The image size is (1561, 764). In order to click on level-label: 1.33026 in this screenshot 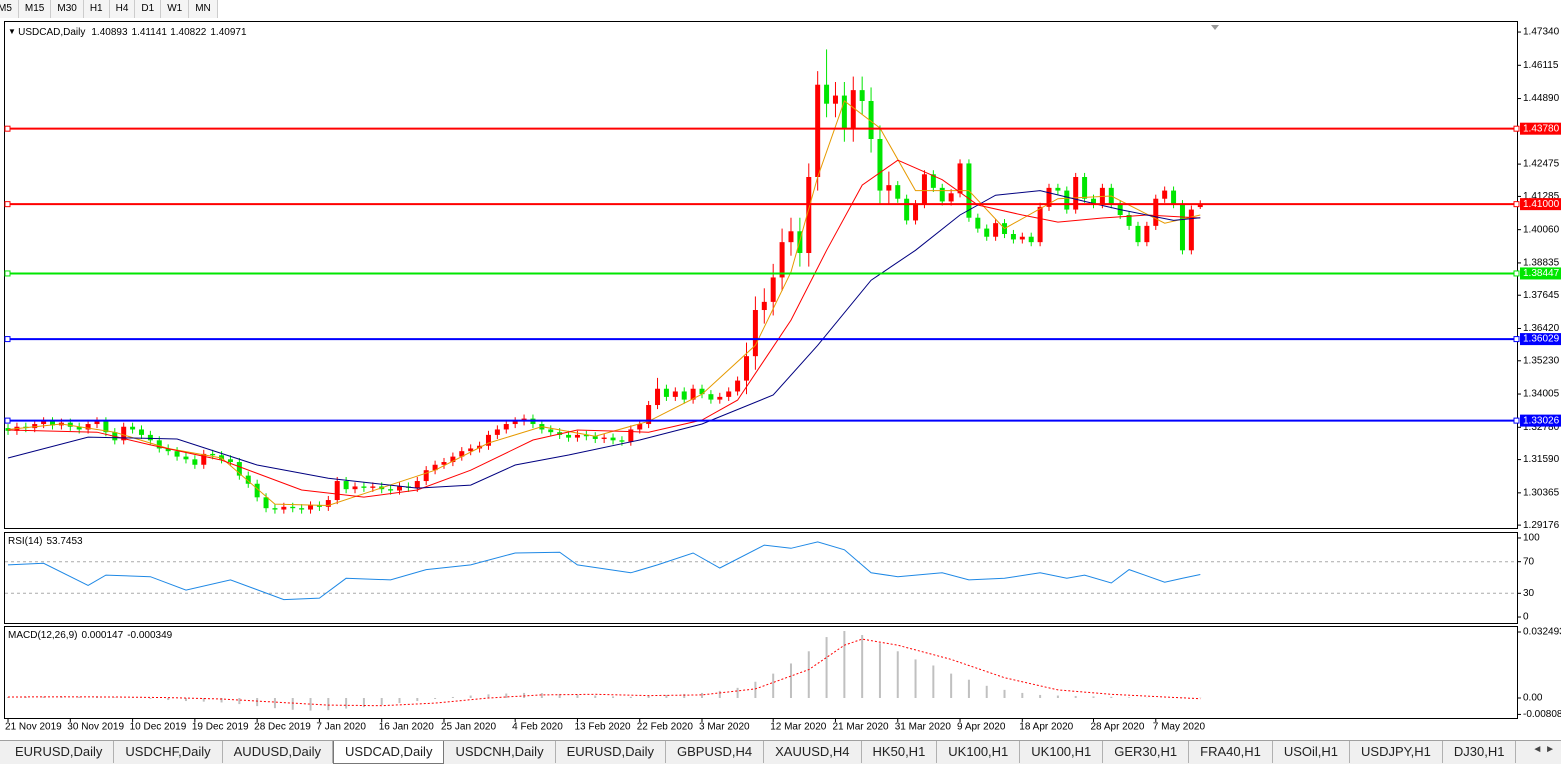, I will do `click(1541, 420)`.